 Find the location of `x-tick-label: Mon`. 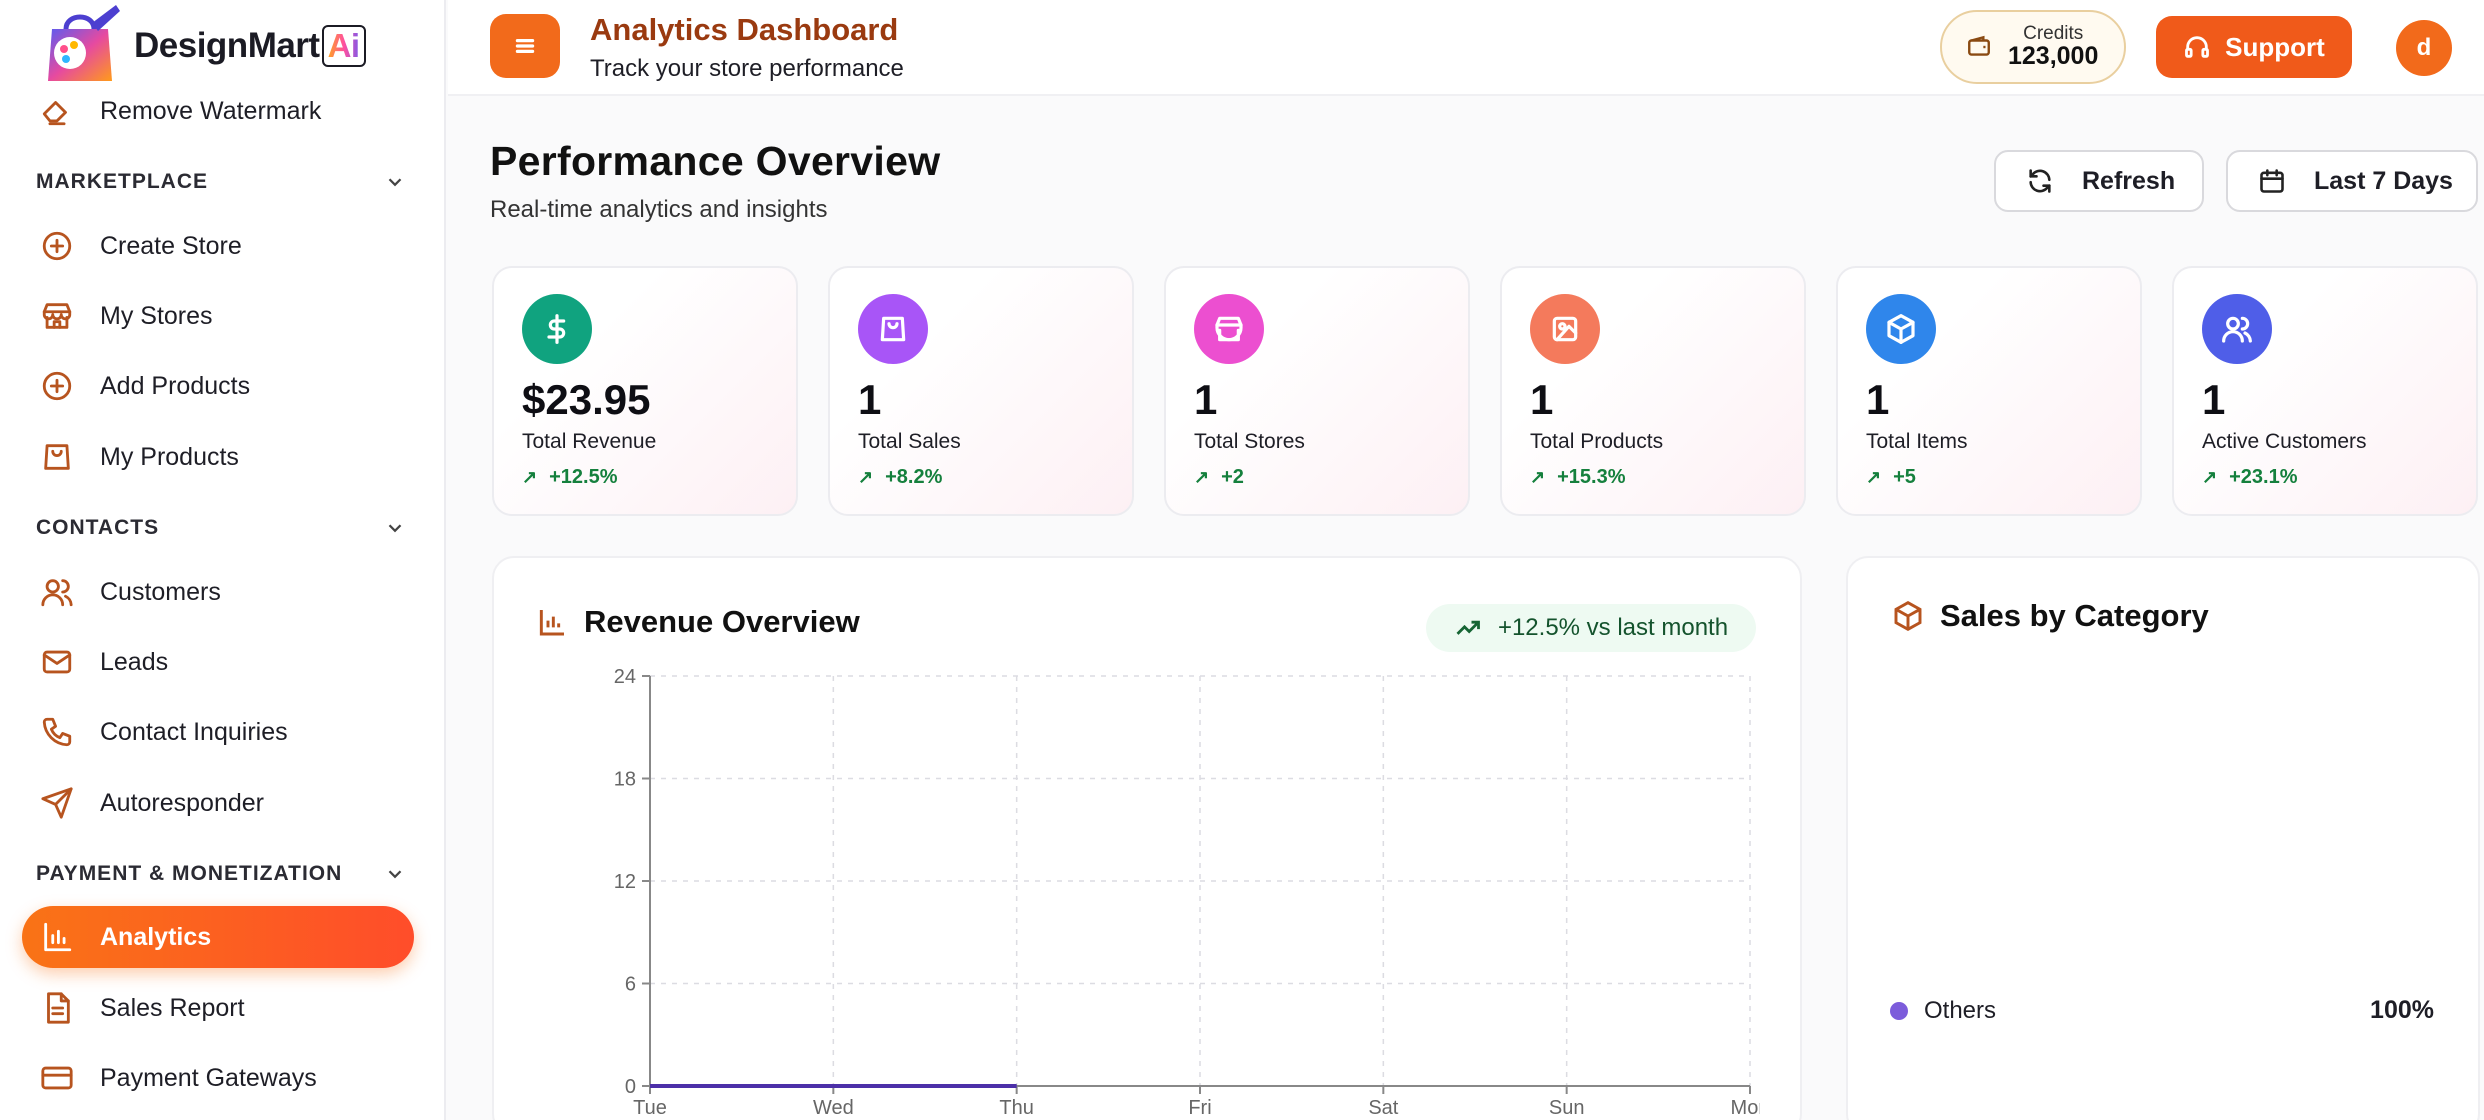

x-tick-label: Mon is located at coordinates (1745, 1108).